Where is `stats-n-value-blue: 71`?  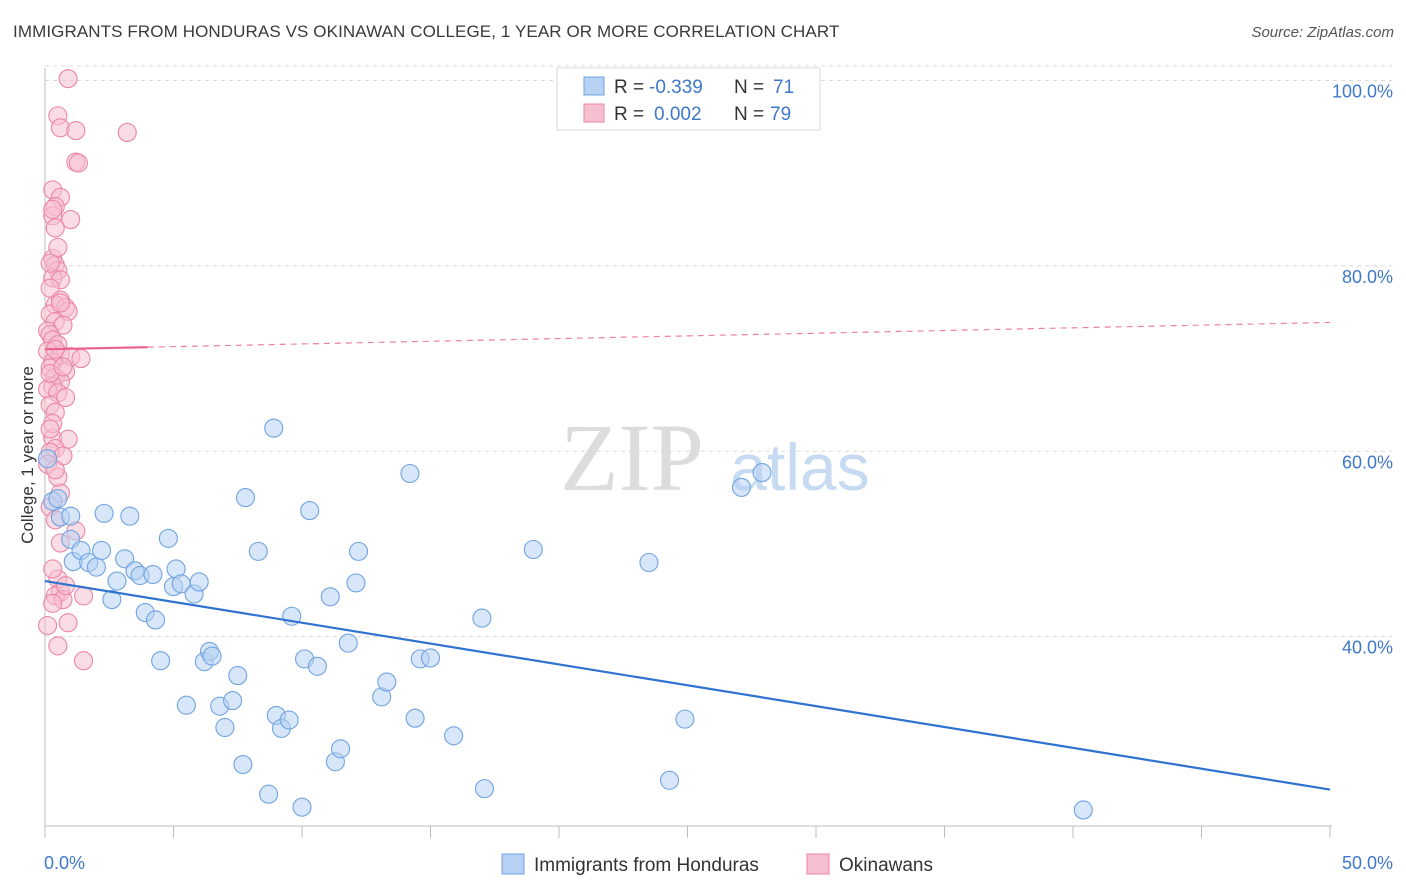 stats-n-value-blue: 71 is located at coordinates (783, 87).